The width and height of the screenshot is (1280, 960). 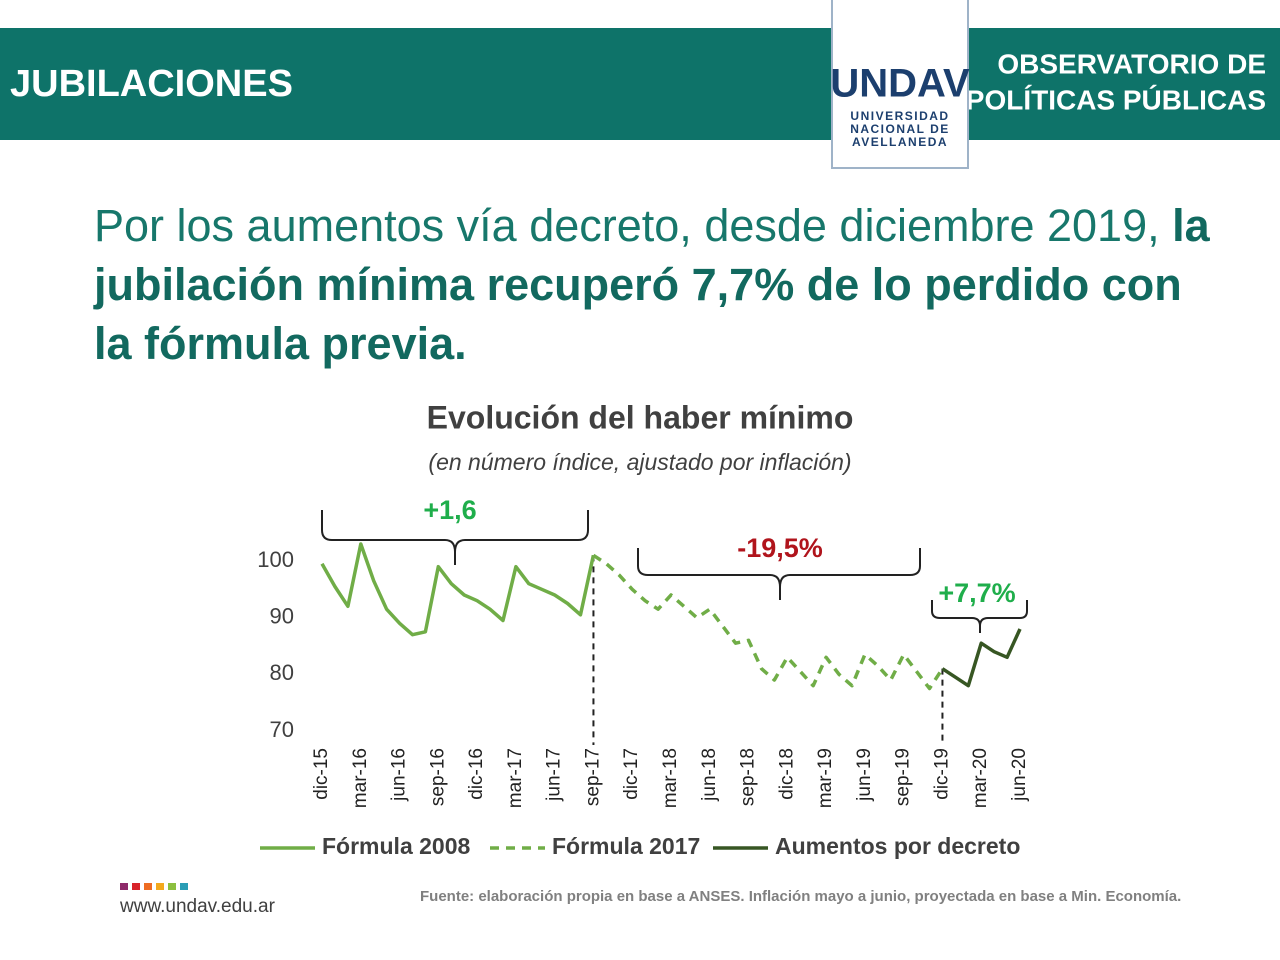 What do you see at coordinates (709, 775) in the screenshot?
I see `x-tick-label: jun-18` at bounding box center [709, 775].